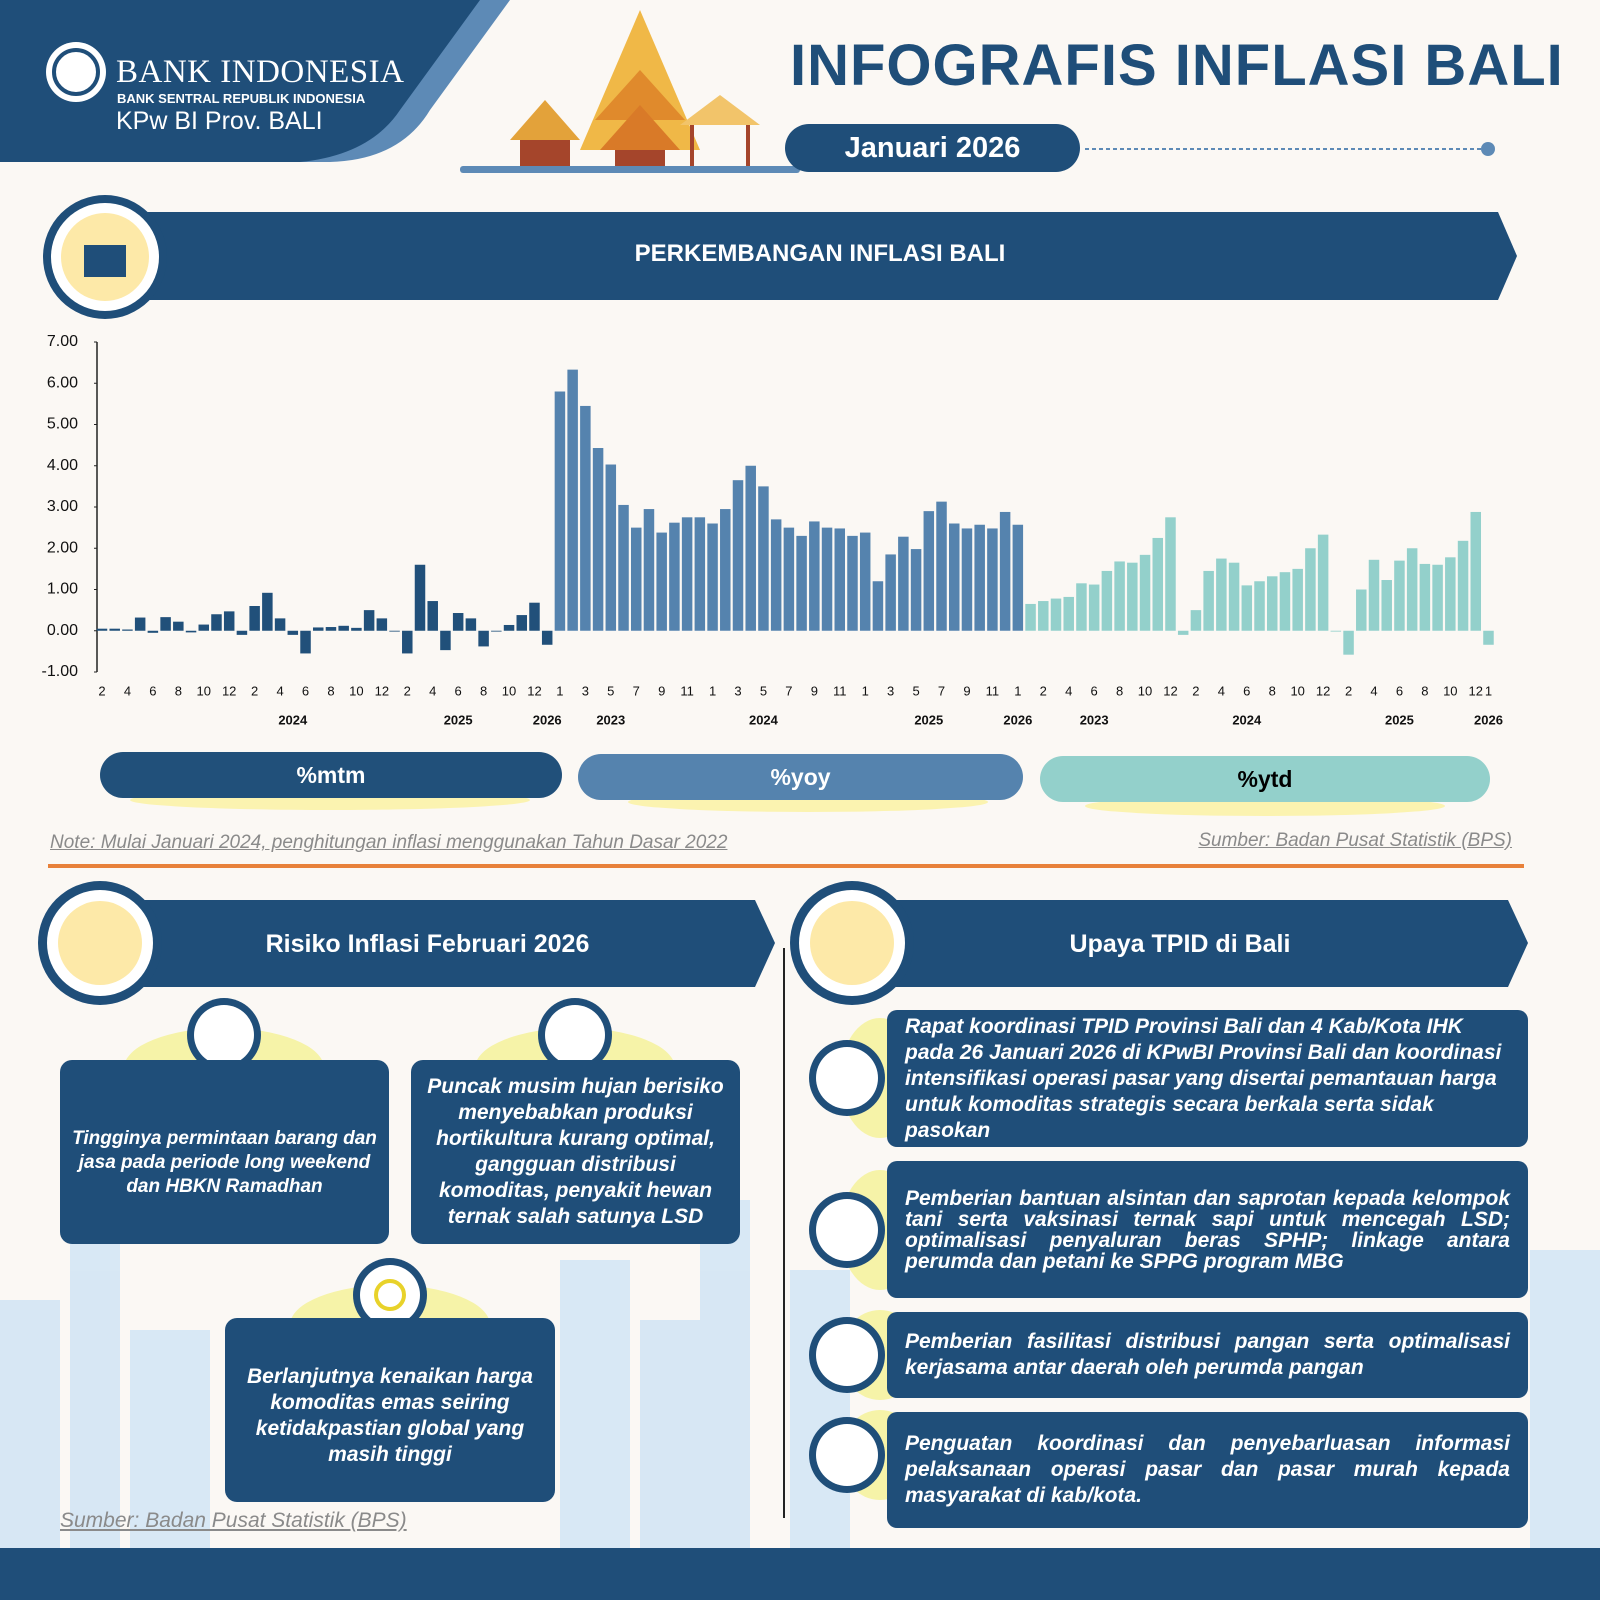 The image size is (1600, 1600). I want to click on period: Januari 2026, so click(932, 148).